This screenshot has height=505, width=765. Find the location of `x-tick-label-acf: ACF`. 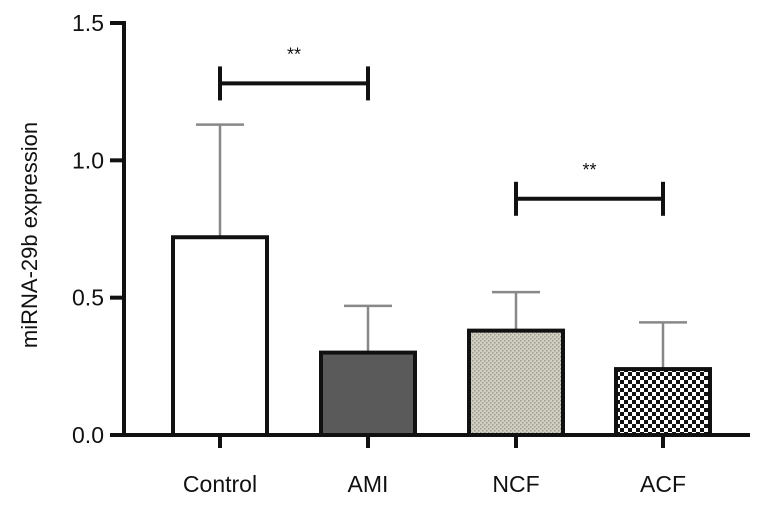

x-tick-label-acf: ACF is located at coordinates (663, 484).